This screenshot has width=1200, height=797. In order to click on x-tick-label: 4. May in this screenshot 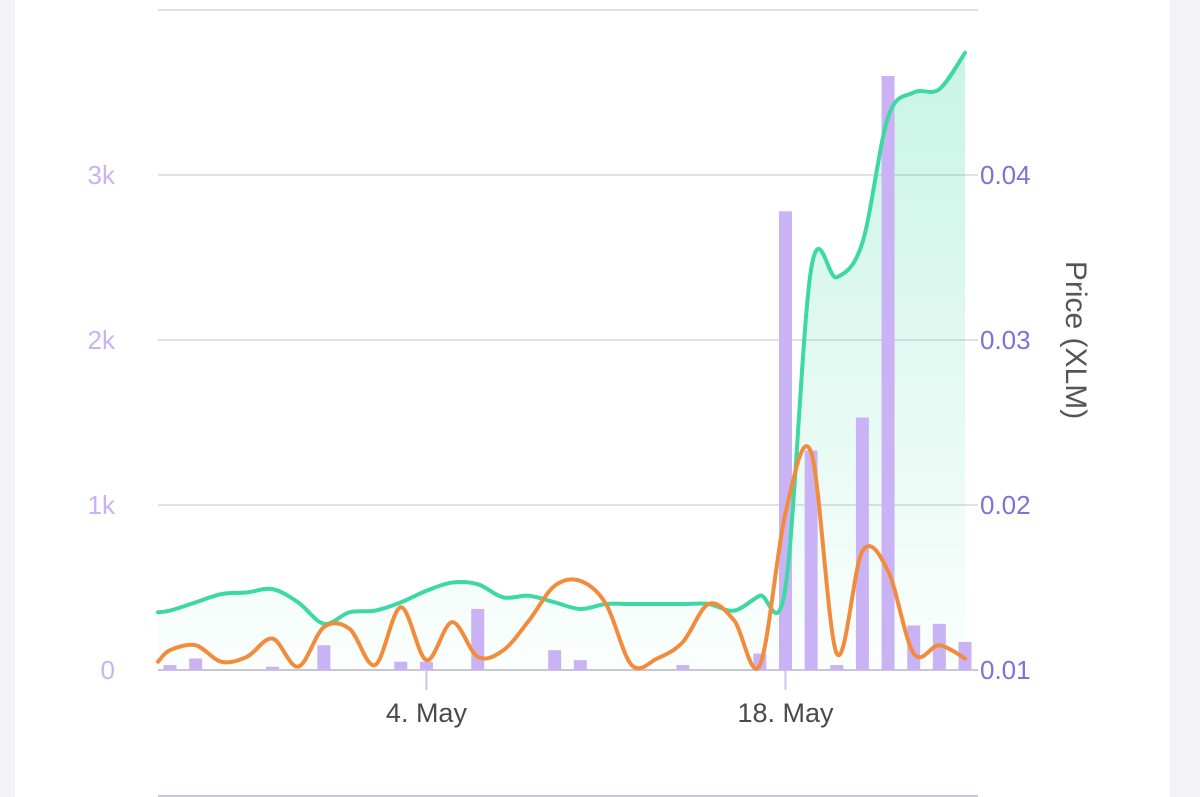, I will do `click(427, 713)`.